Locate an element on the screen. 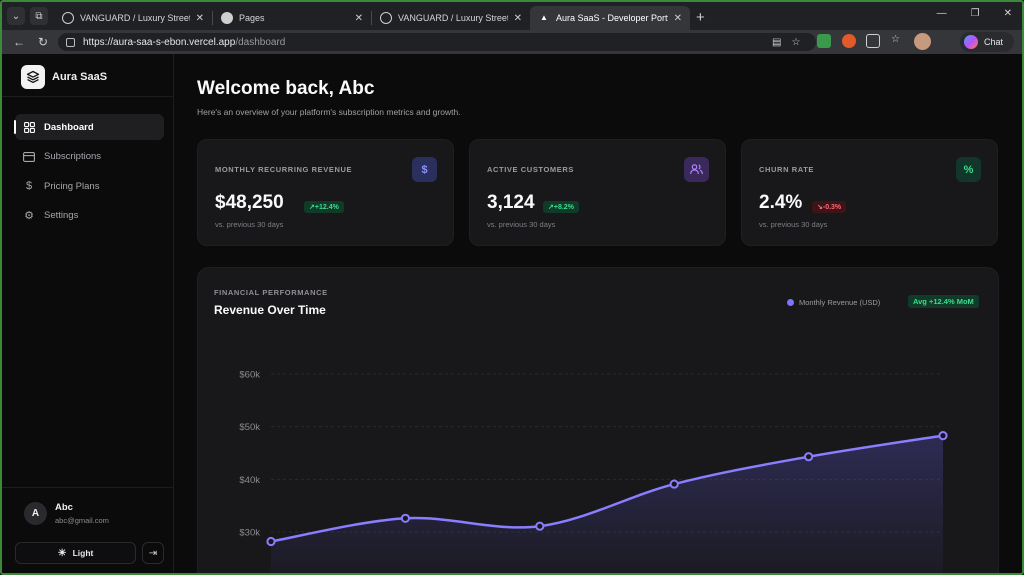 The height and width of the screenshot is (575, 1024). profile-avatar is located at coordinates (922, 41).